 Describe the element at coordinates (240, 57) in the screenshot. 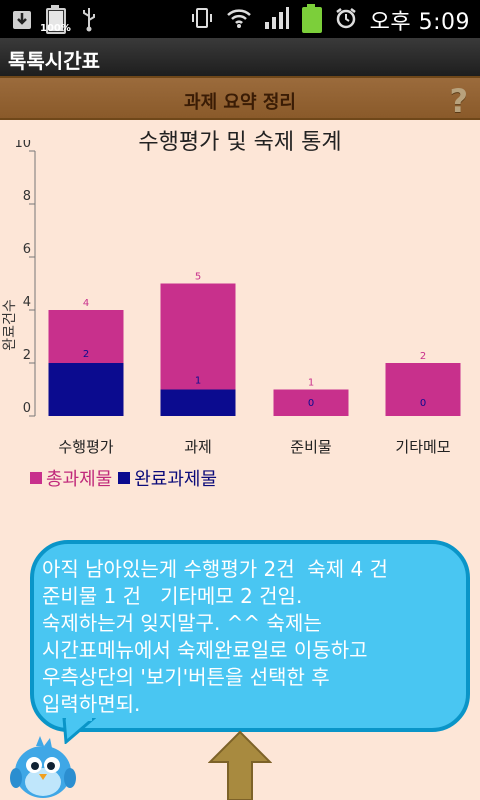

I see `app-title-bar: 톡톡시간표` at that location.